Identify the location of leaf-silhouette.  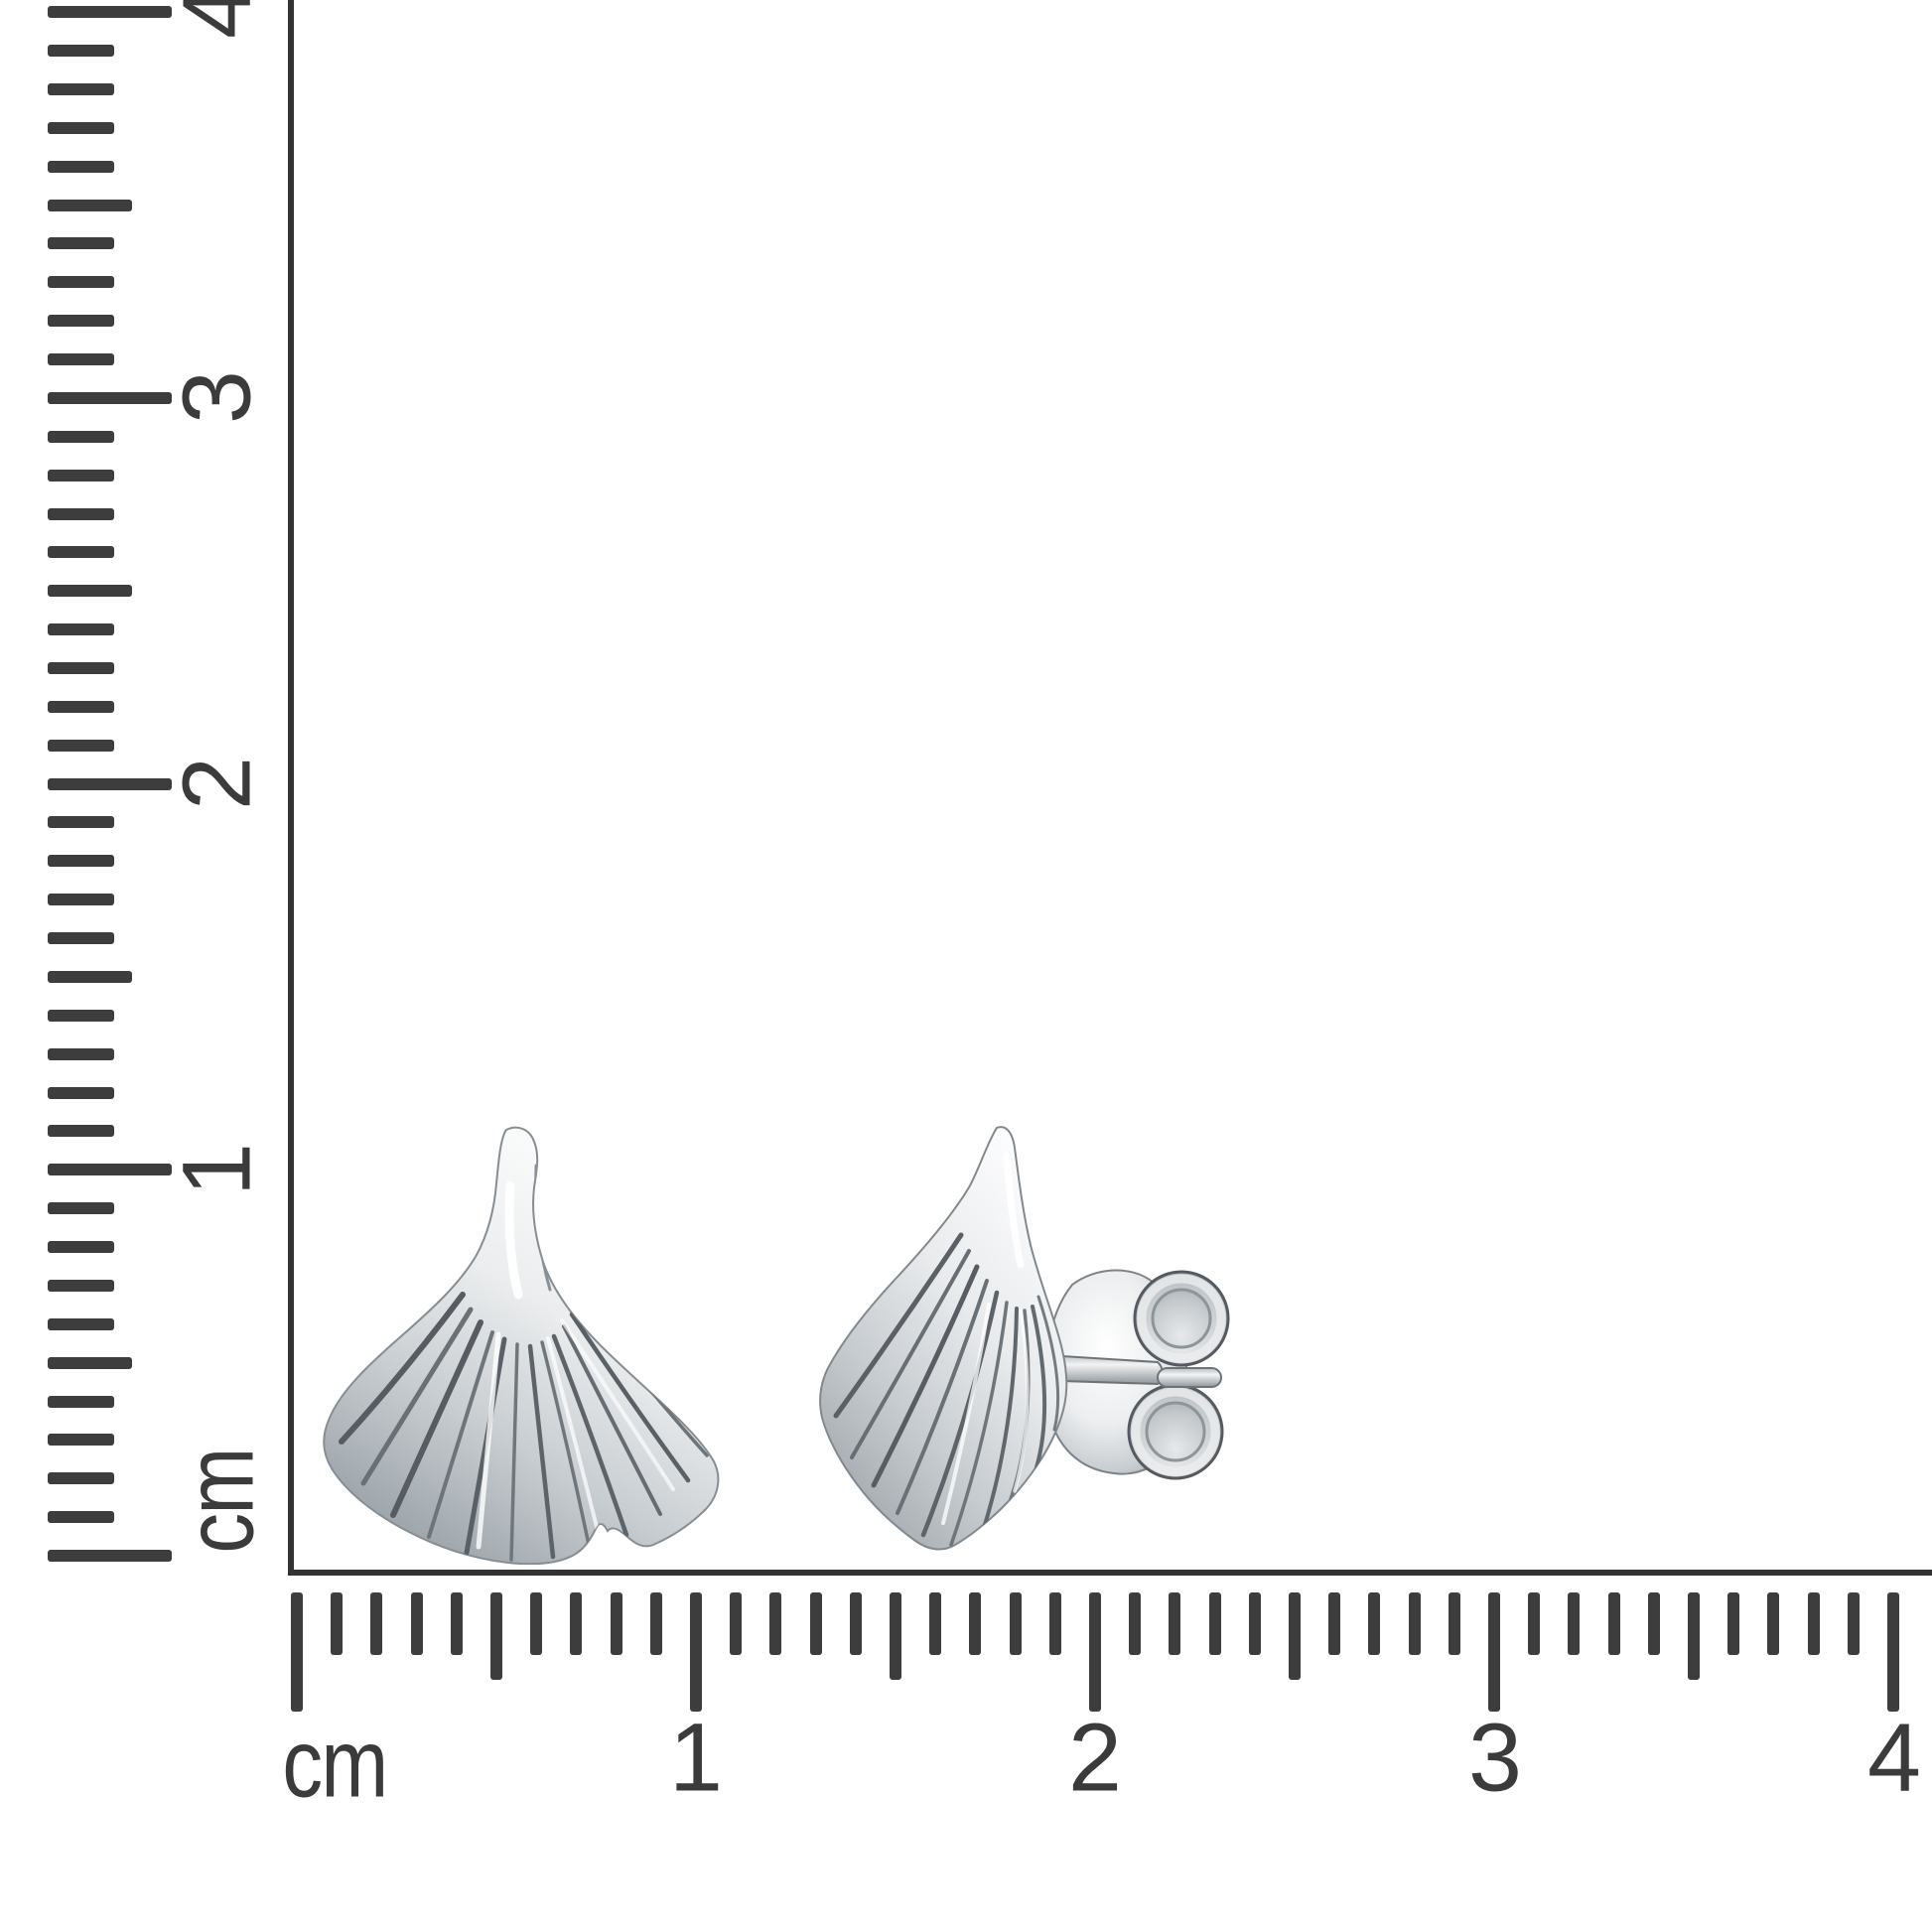
(521, 1346).